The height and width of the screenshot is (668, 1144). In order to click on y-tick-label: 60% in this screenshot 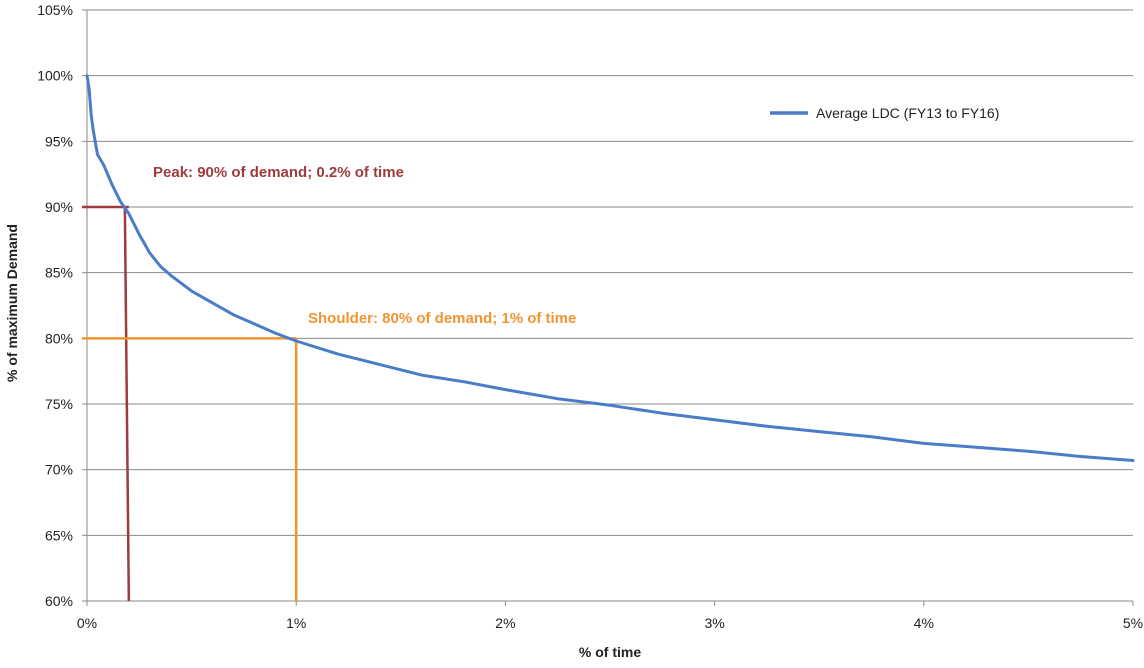, I will do `click(59, 601)`.